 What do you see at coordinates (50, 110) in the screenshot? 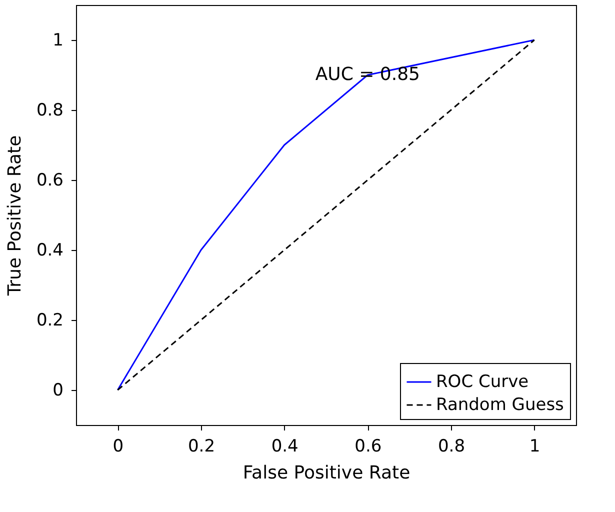
I see `y-tick-label: 0.8` at bounding box center [50, 110].